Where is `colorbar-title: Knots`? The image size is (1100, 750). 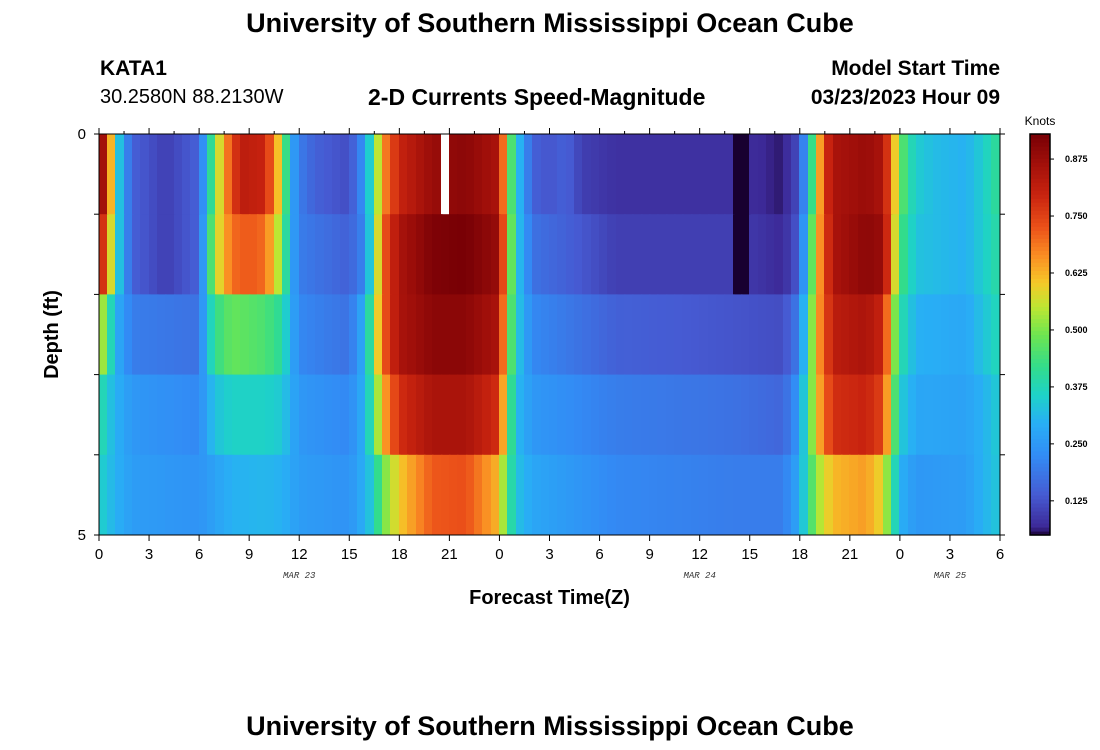
colorbar-title: Knots is located at coordinates (1040, 121).